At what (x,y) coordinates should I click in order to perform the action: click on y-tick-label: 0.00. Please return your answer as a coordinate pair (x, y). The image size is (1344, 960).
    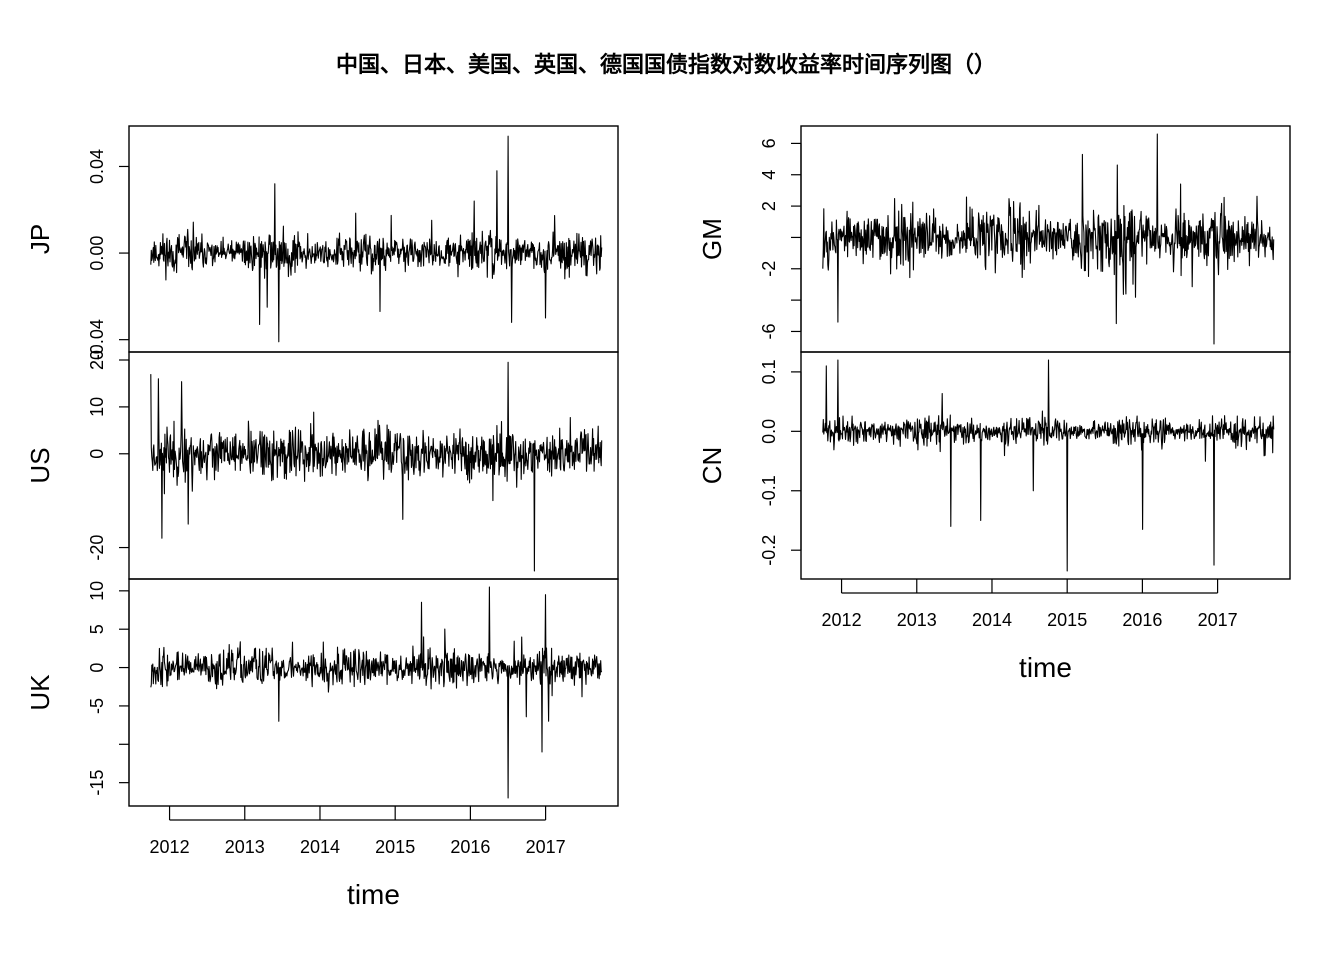
    Looking at the image, I should click on (97, 253).